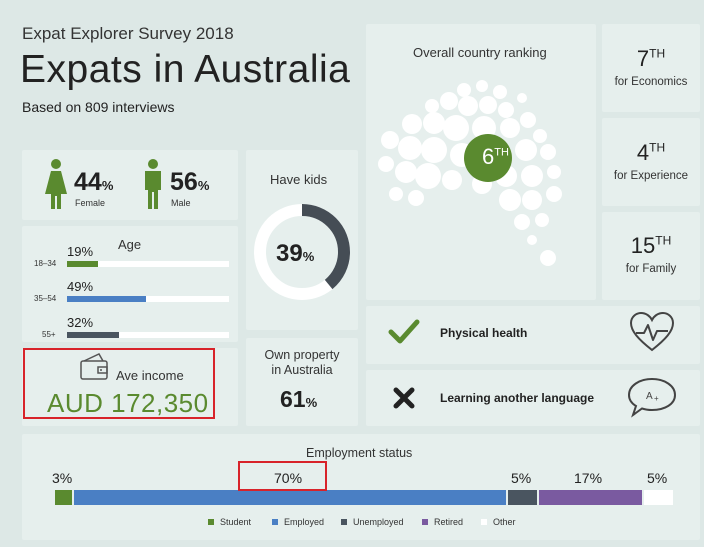  I want to click on australia-bubble-map, so click(470, 173).